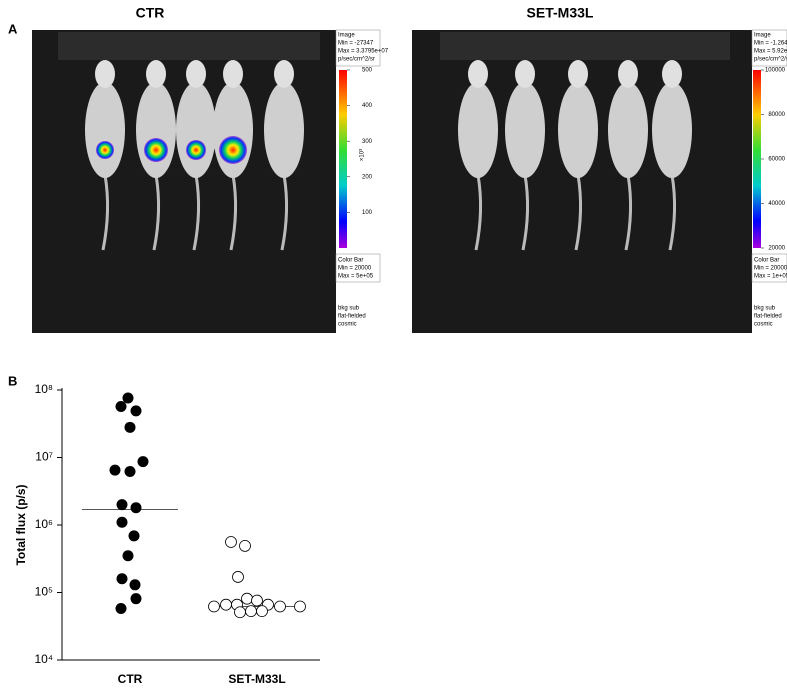 This screenshot has width=787, height=700. What do you see at coordinates (367, 71) in the screenshot?
I see `colorbar-tick-label: 500` at bounding box center [367, 71].